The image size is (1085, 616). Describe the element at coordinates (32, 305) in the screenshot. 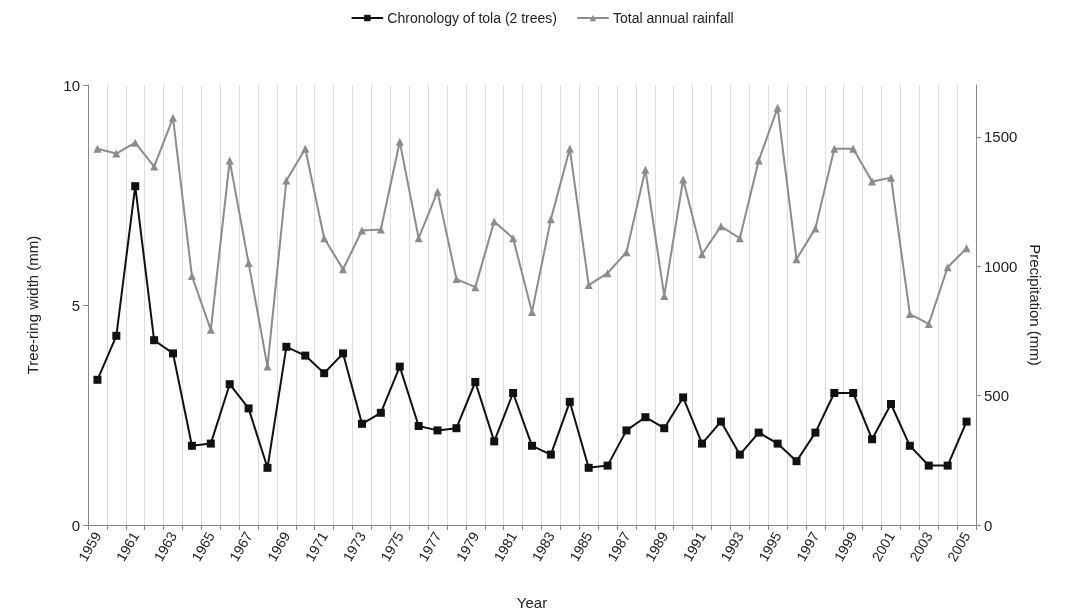

I see `y-axis-title: Tree-ring width (mm)` at that location.